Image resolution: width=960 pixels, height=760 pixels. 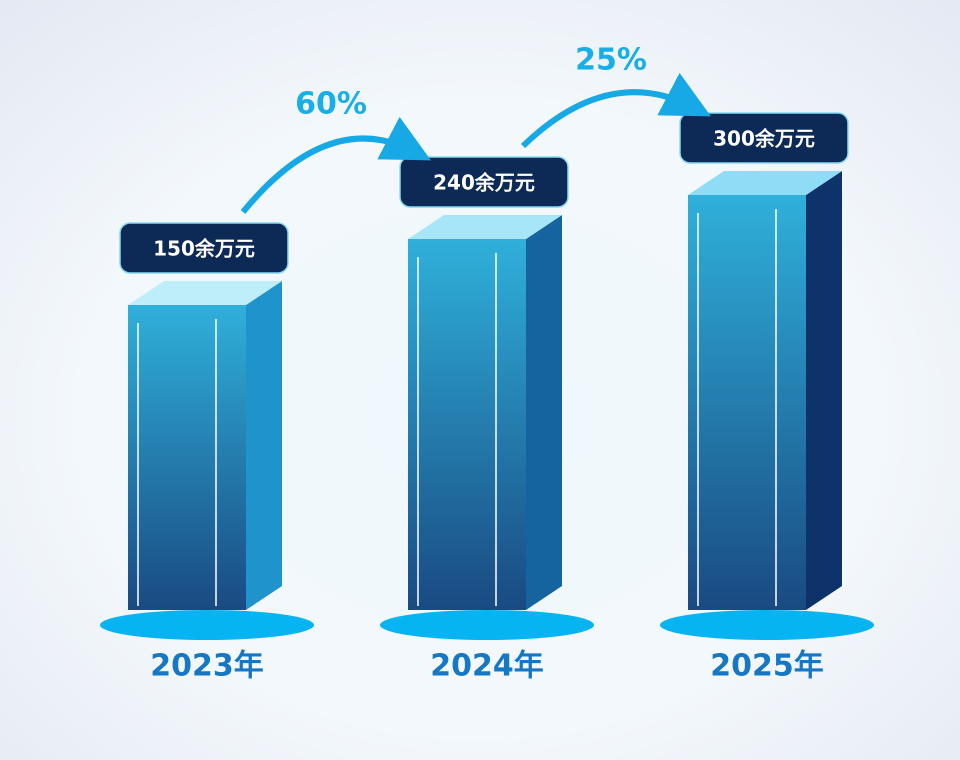 What do you see at coordinates (487, 666) in the screenshot?
I see `x-tick-label: 2024年` at bounding box center [487, 666].